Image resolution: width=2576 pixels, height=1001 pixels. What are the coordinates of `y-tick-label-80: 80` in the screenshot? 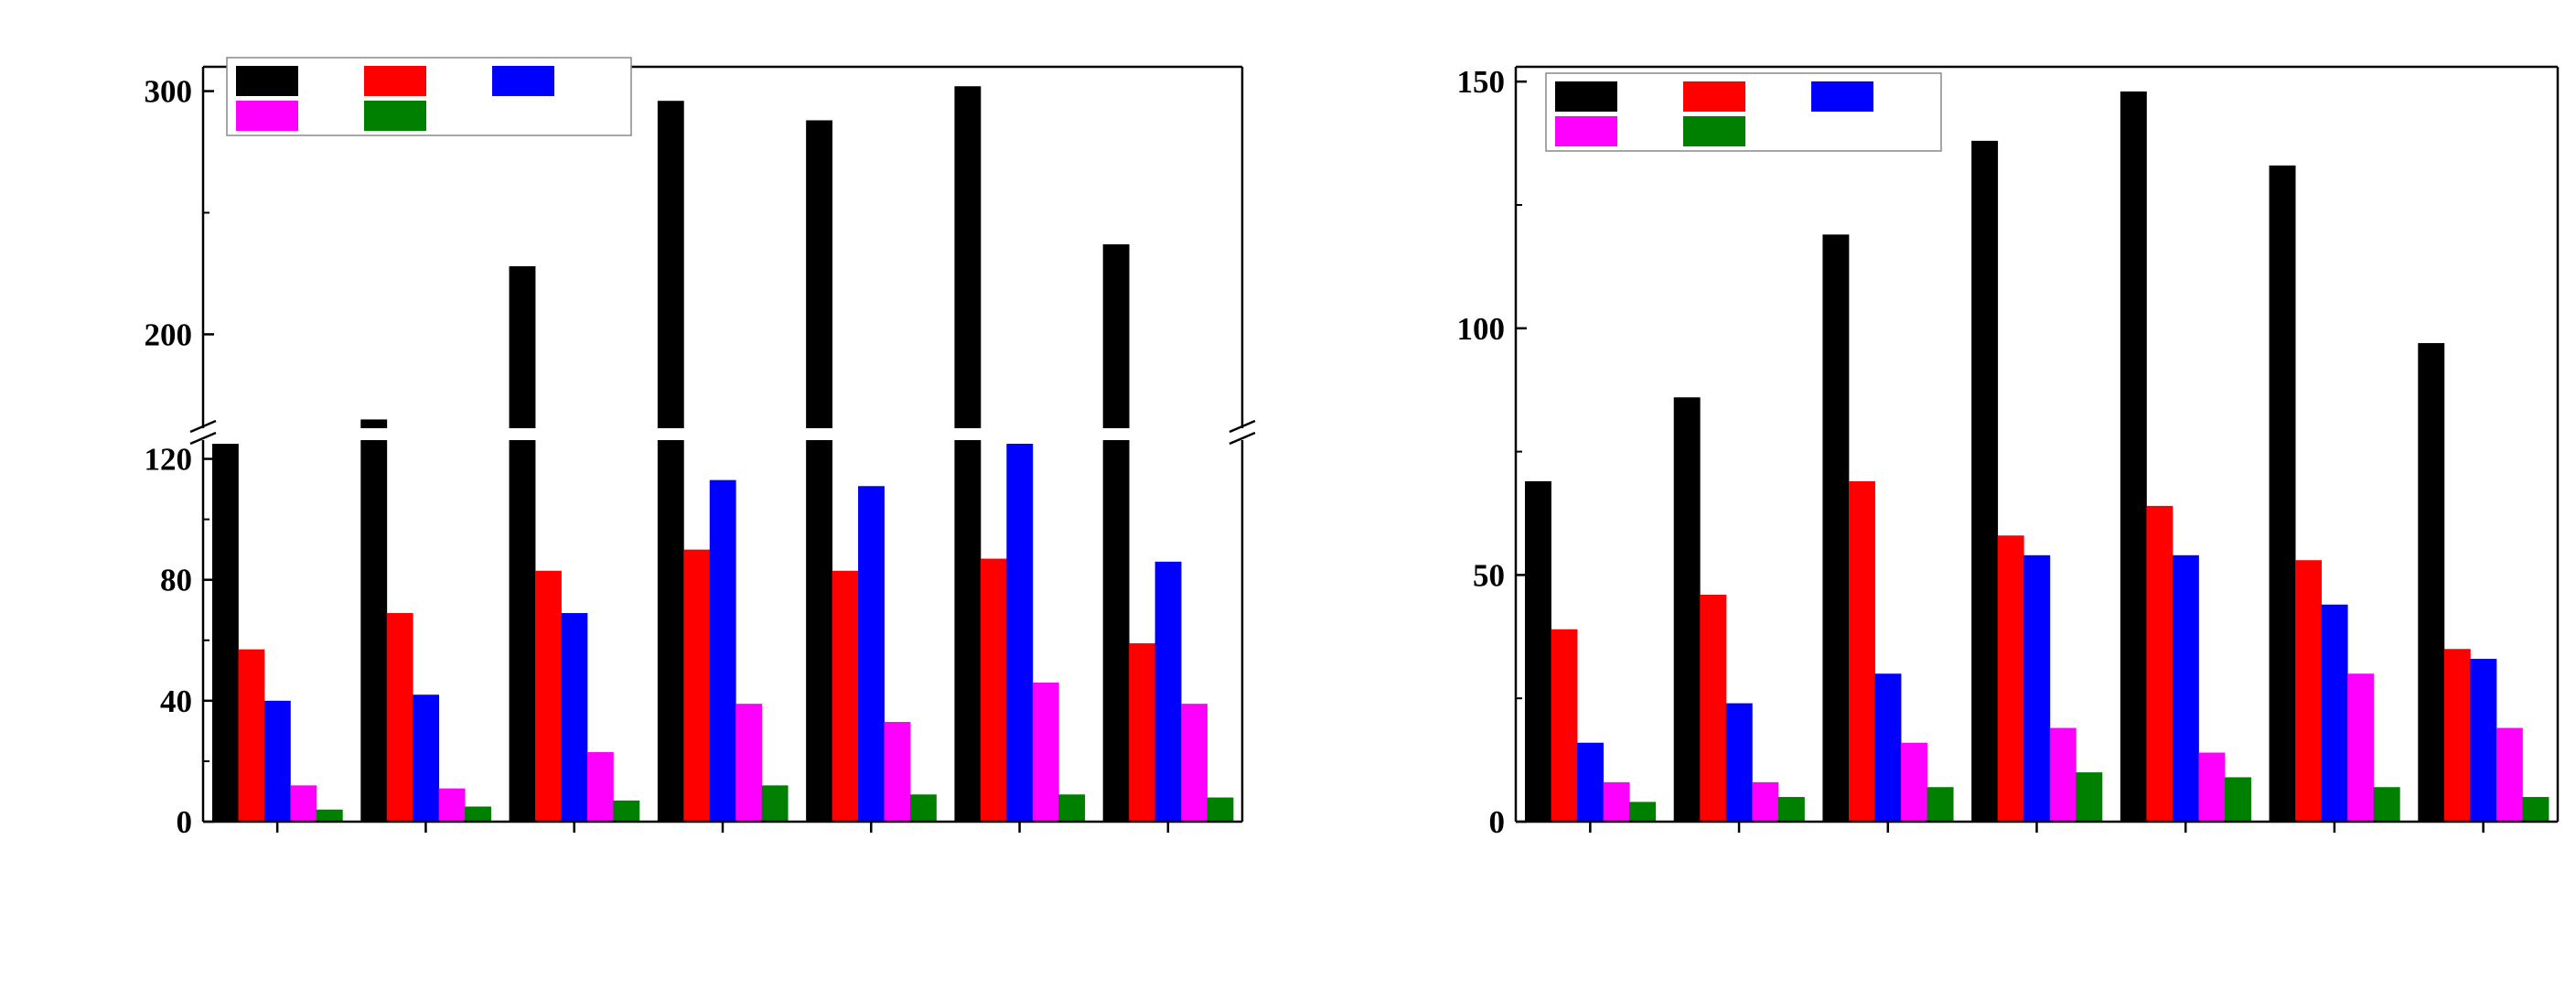 It's located at (176, 580).